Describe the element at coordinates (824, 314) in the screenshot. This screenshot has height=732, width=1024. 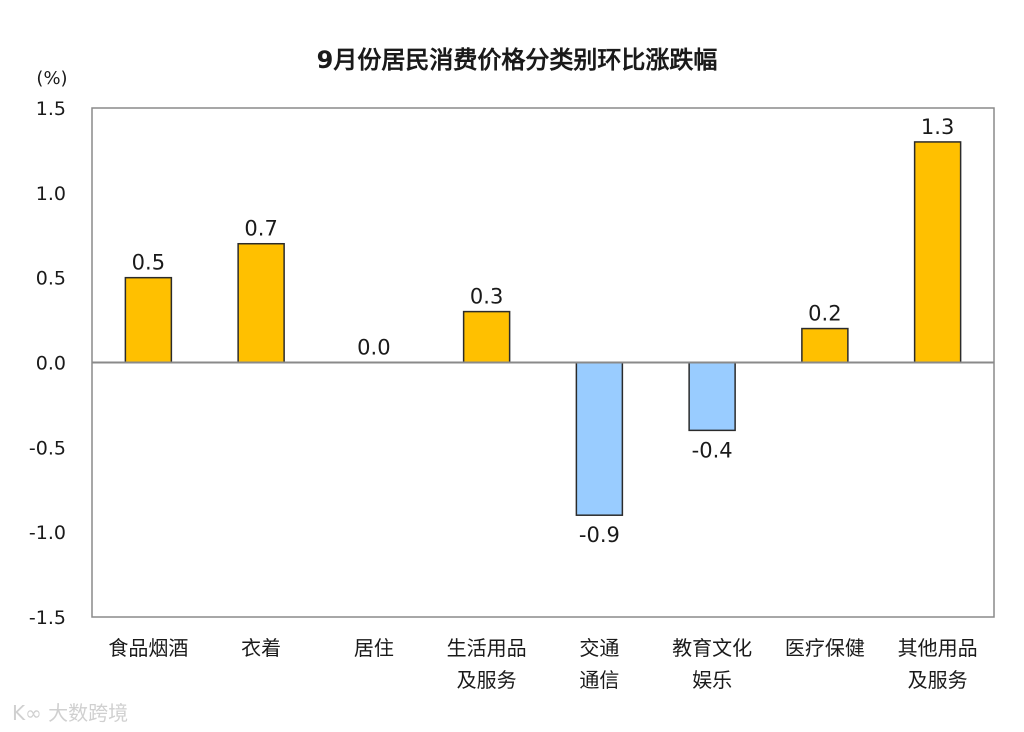
I see `data-label: 0.2` at that location.